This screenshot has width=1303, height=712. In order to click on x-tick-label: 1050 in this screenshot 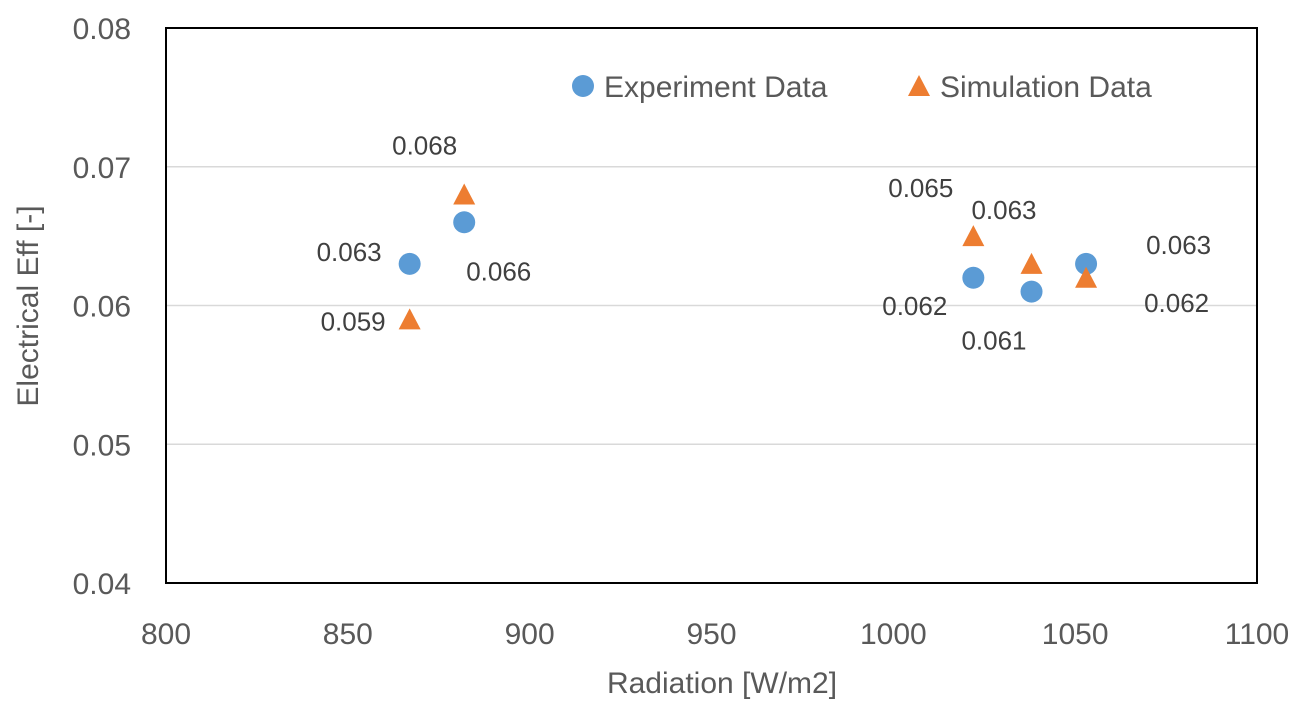, I will do `click(1075, 634)`.